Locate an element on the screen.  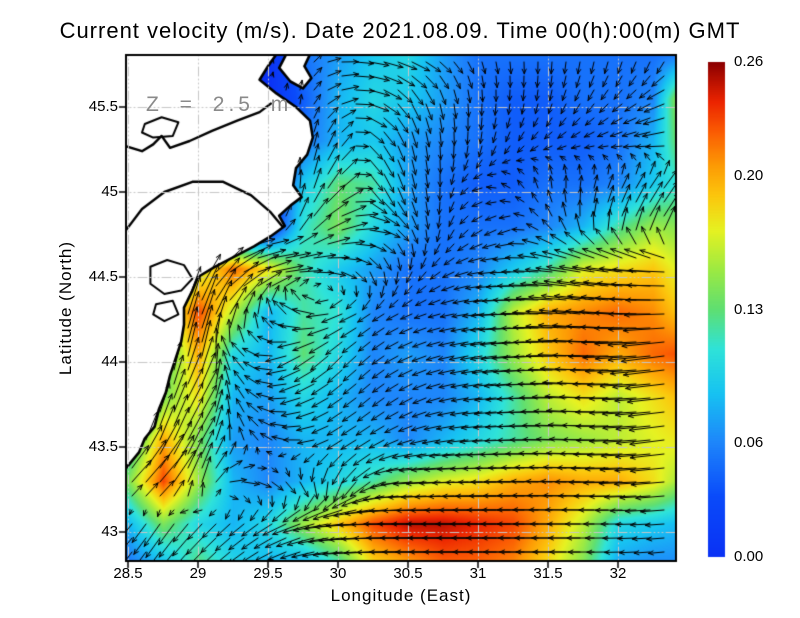
y-tick-label: 44.5 is located at coordinates (103, 276).